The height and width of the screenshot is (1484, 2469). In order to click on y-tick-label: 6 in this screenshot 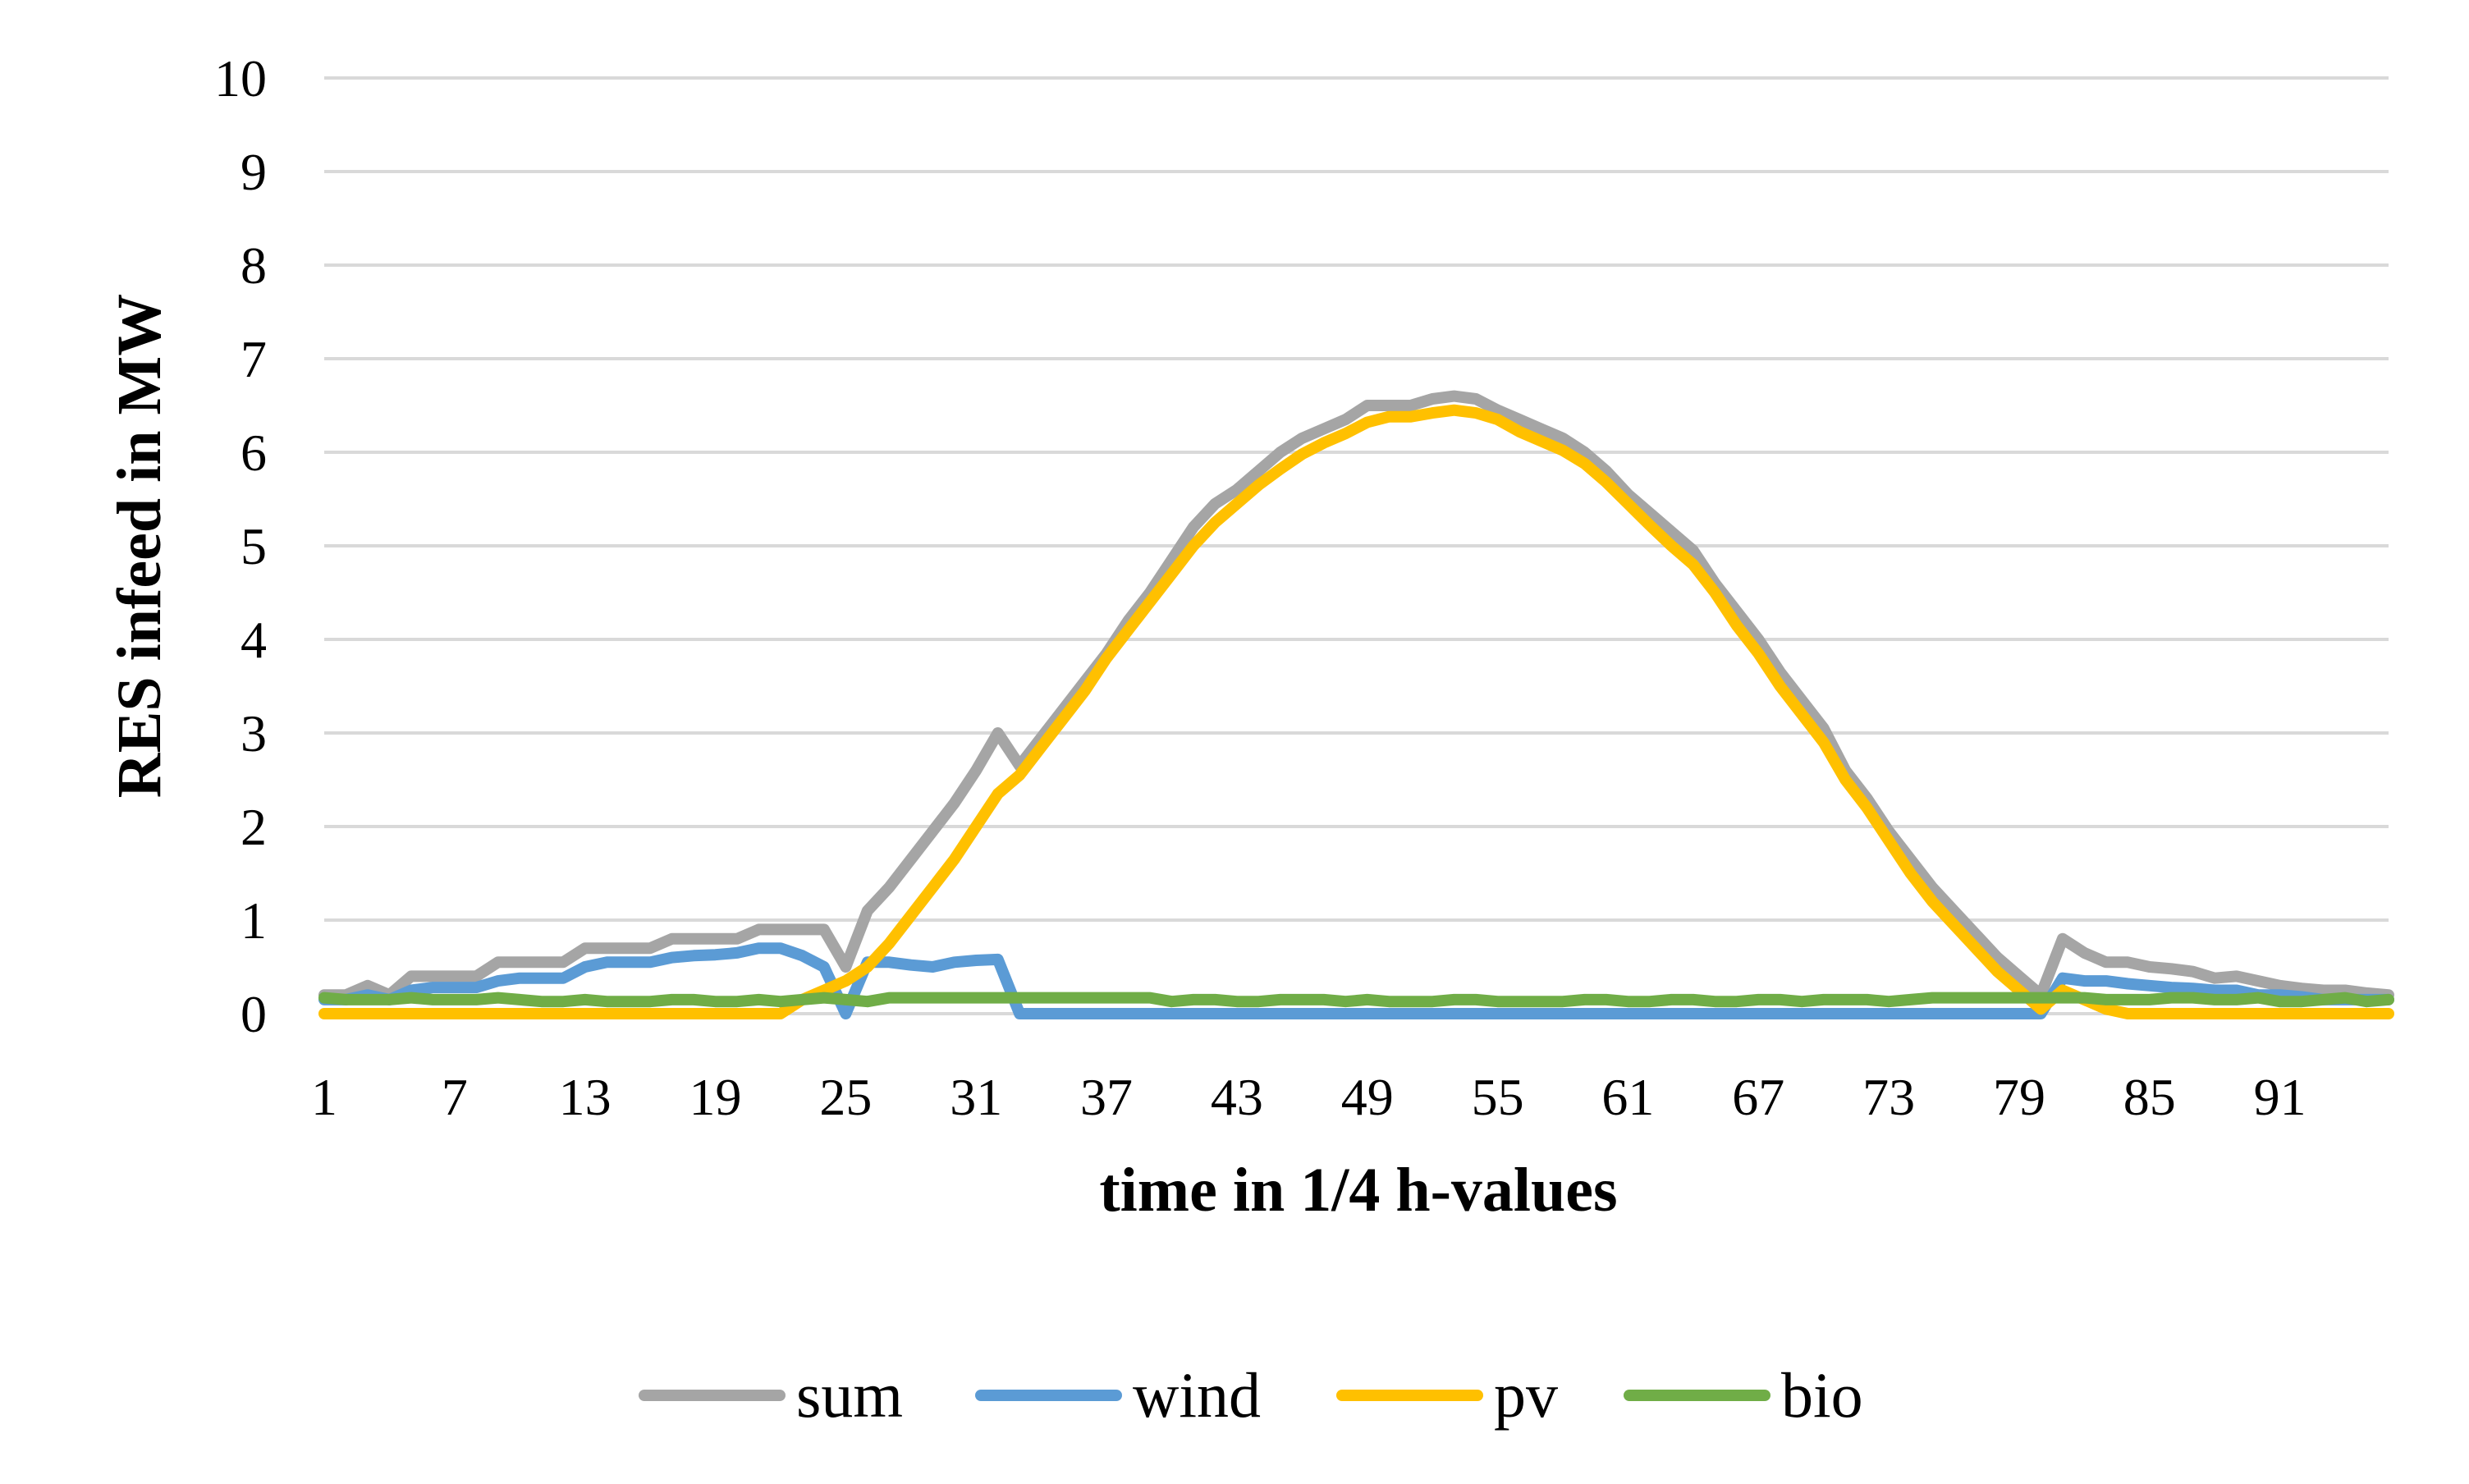, I will do `click(253, 453)`.